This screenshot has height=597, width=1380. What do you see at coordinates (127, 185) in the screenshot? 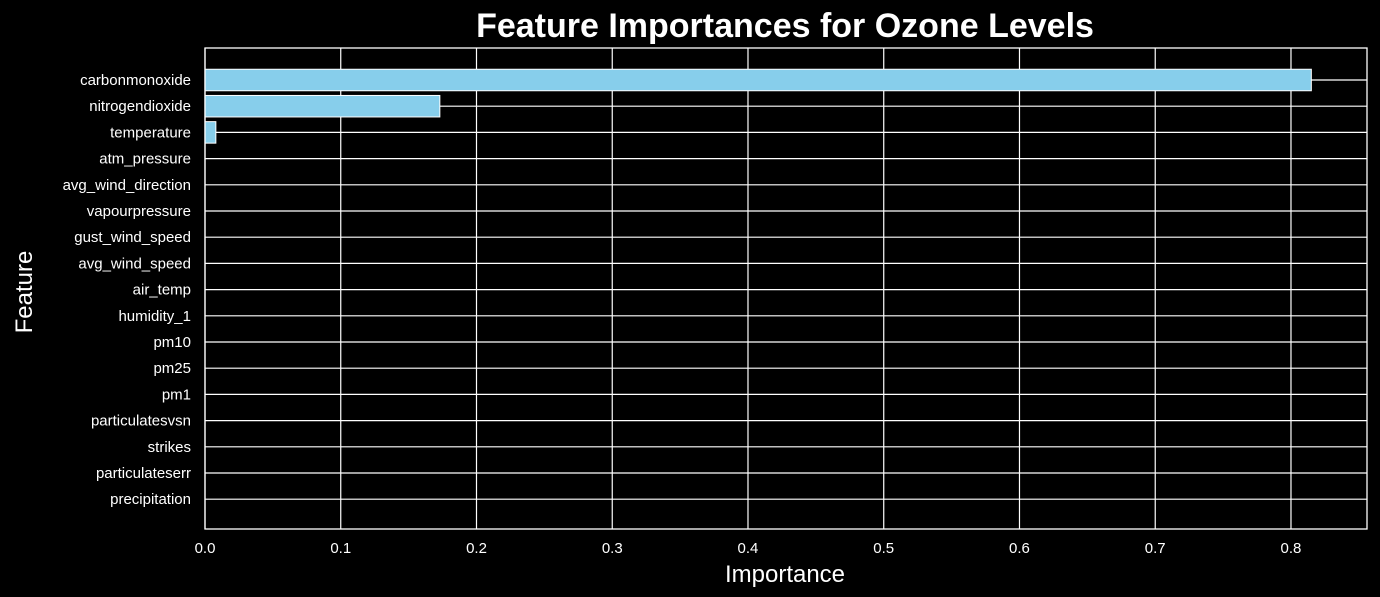
I see `y-tick-label: avg_wind_direction` at bounding box center [127, 185].